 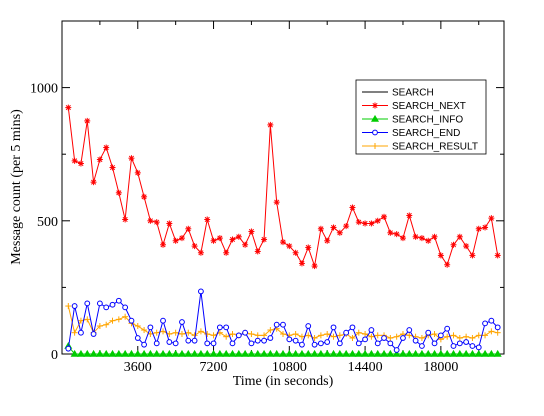 What do you see at coordinates (375, 132) in the screenshot?
I see `legend-marker-search-end` at bounding box center [375, 132].